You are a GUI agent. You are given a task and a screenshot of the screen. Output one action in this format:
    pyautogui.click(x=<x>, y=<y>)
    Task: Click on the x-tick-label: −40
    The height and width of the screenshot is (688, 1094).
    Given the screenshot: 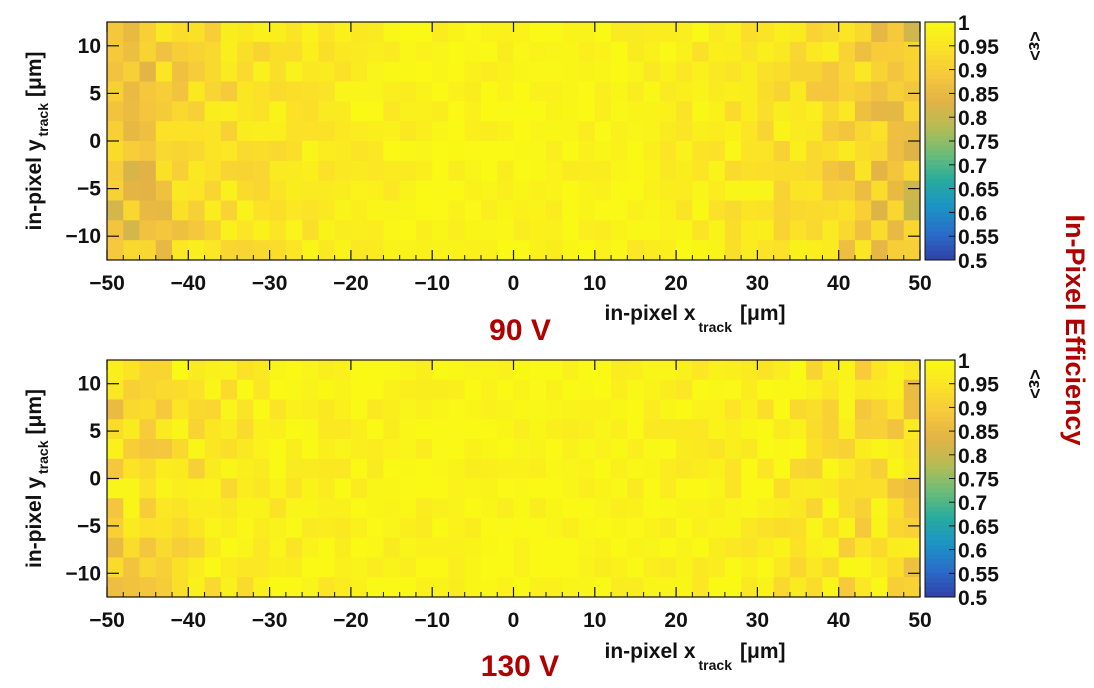 What is the action you would take?
    pyautogui.click(x=188, y=283)
    